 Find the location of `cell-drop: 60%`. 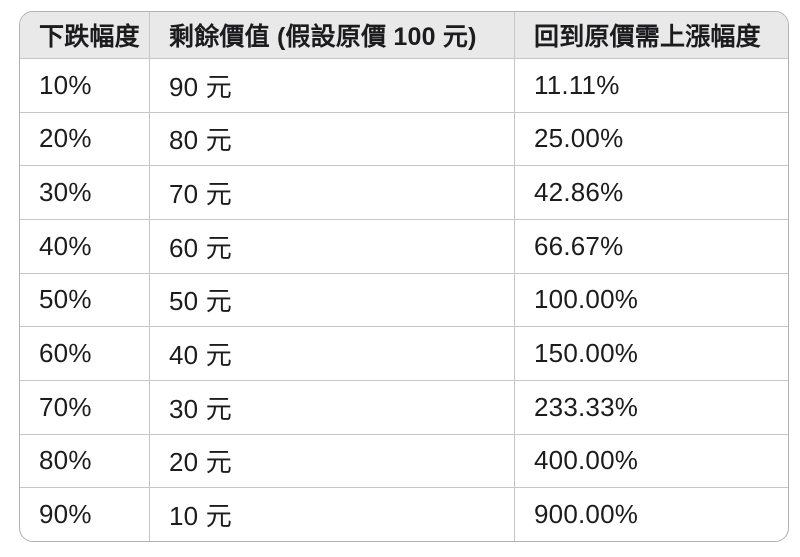

cell-drop: 60% is located at coordinates (84, 353).